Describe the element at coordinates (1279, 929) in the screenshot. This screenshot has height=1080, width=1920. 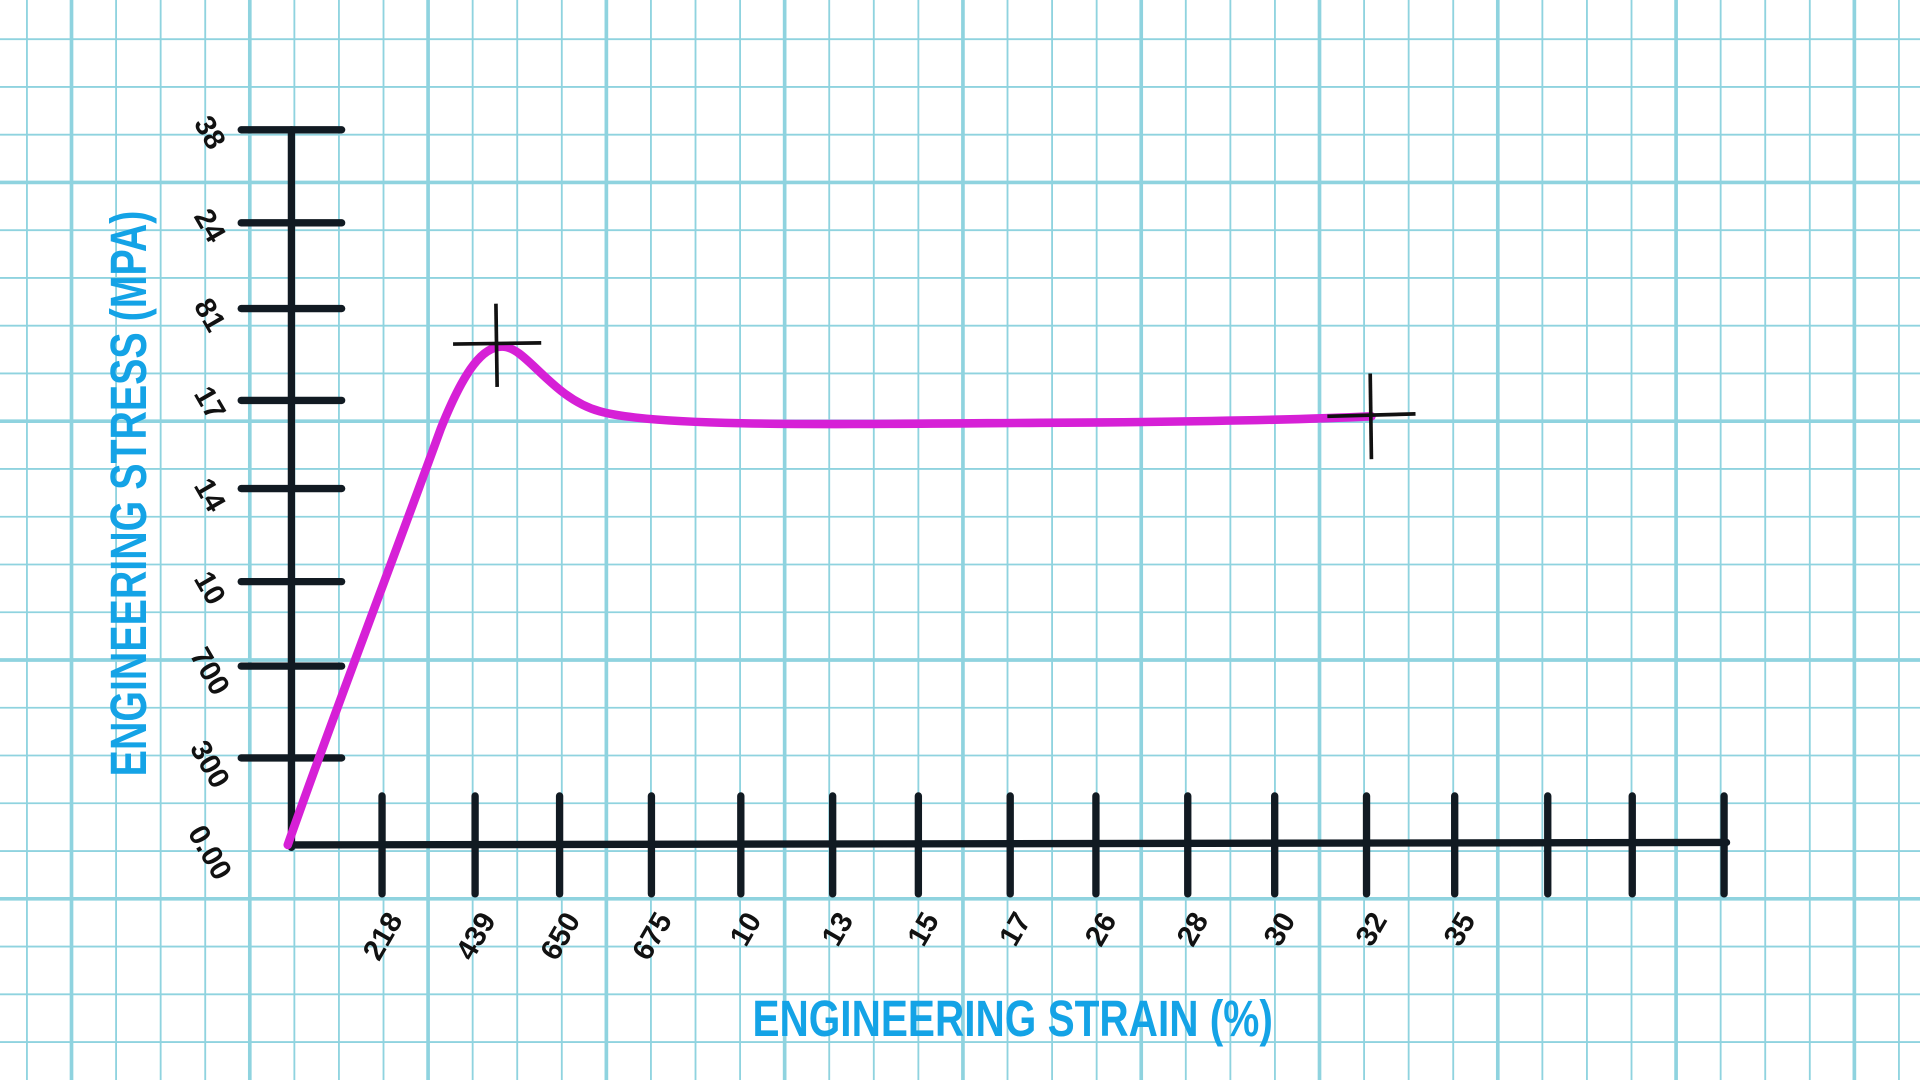
I see `x-tick-label: 30` at that location.